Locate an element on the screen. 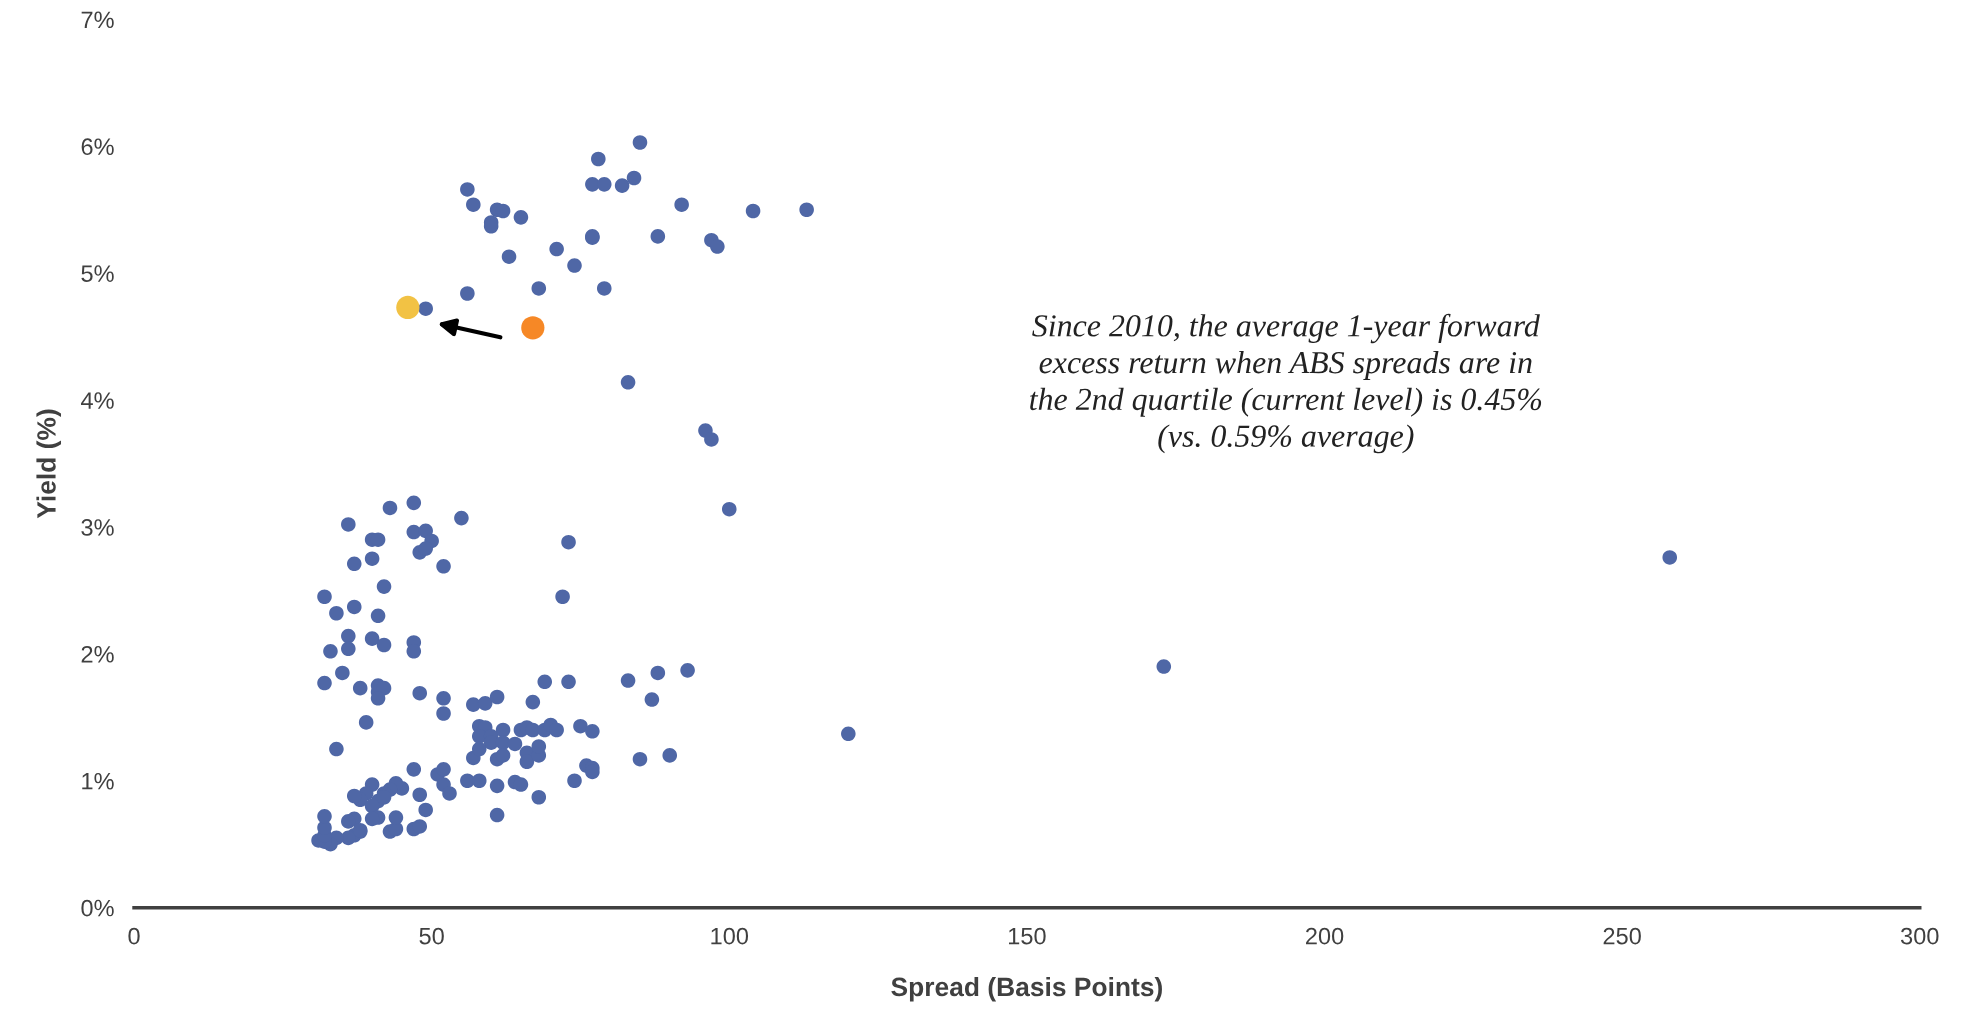  y-tick-label: 7% is located at coordinates (97, 20).